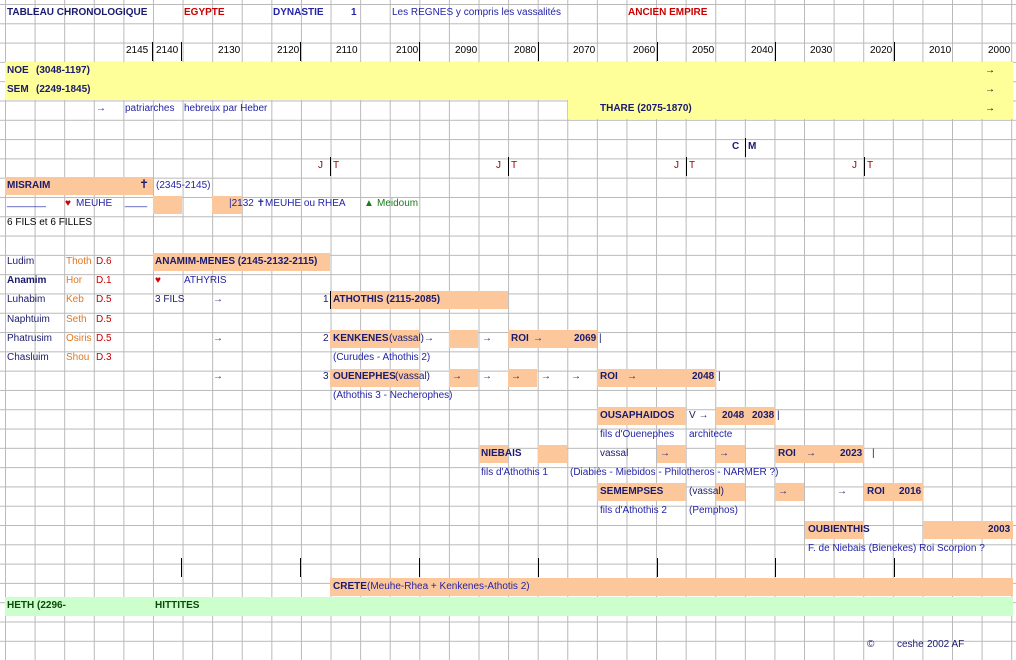 This screenshot has width=1016, height=660. I want to click on year-label: 2040, so click(762, 50).